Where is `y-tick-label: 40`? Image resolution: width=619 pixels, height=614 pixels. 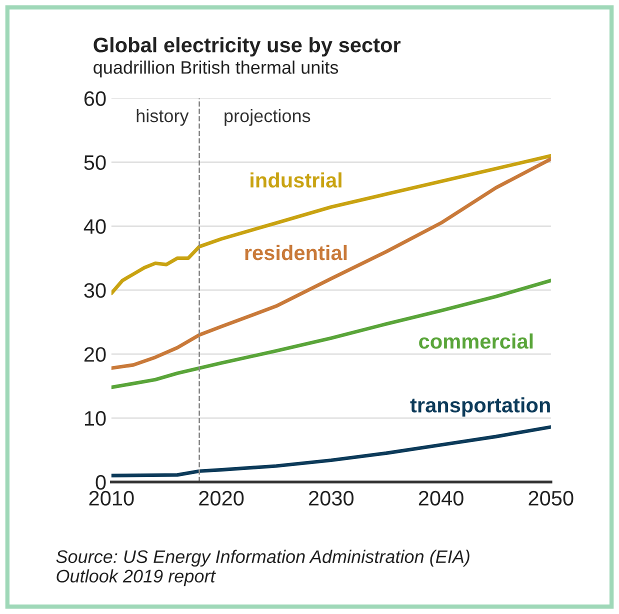
y-tick-label: 40 is located at coordinates (95, 226).